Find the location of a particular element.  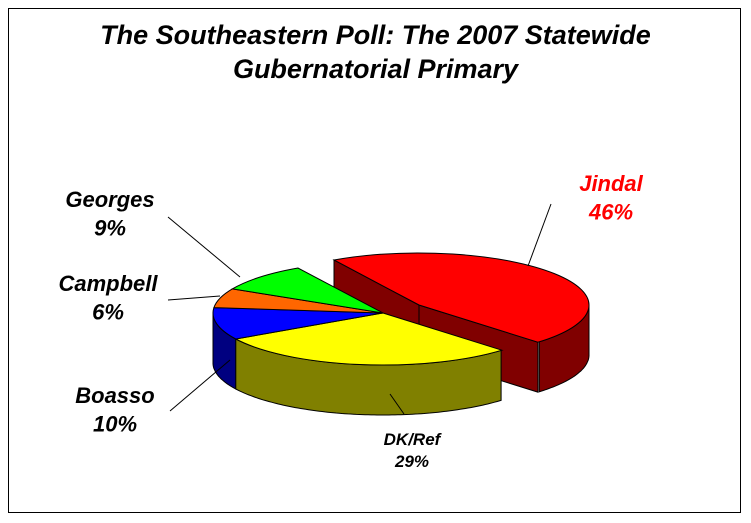

label-name-campbell: Campbell is located at coordinates (108, 283).